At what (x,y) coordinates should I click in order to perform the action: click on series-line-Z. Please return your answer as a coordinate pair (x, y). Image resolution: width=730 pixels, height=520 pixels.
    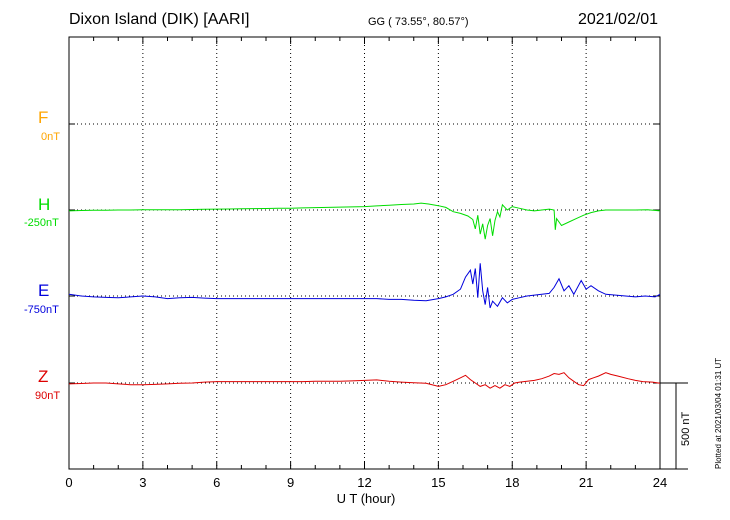
    Looking at the image, I should click on (364, 380).